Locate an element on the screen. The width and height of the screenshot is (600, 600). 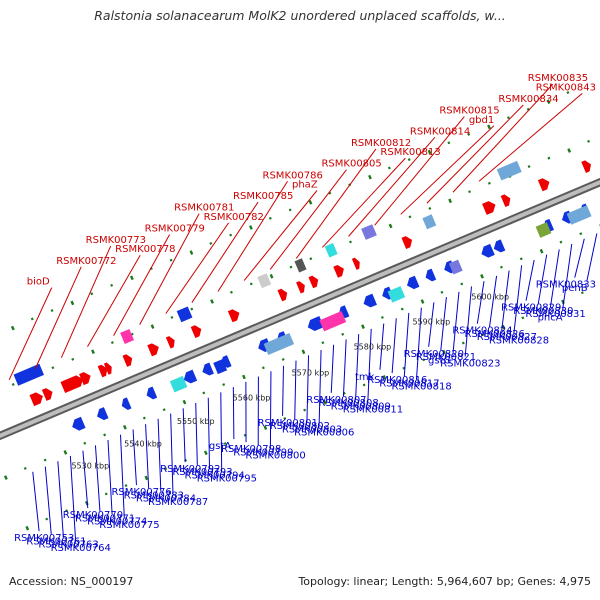
reverse-gene-label: RSMK00831 is located at coordinates (555, 314).